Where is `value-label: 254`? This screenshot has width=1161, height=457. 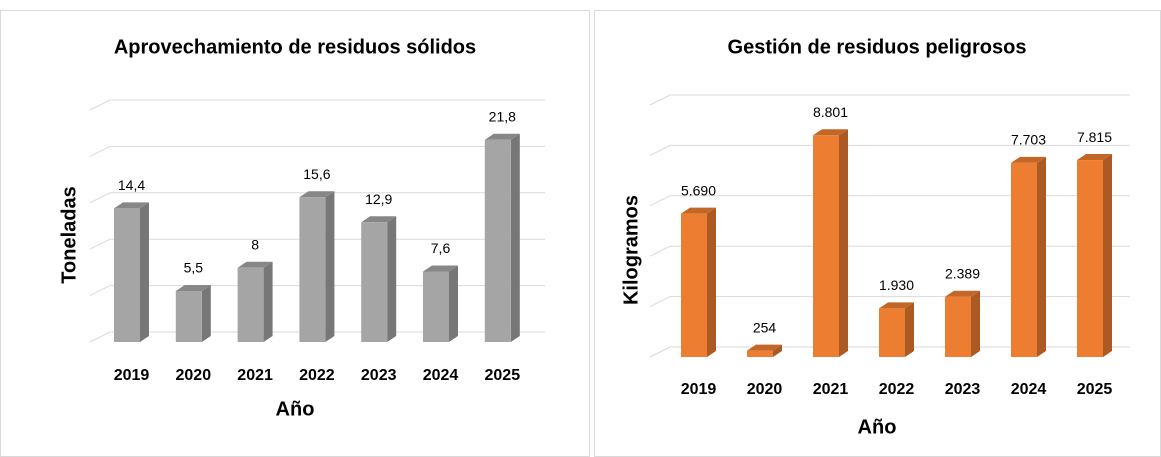 value-label: 254 is located at coordinates (765, 327).